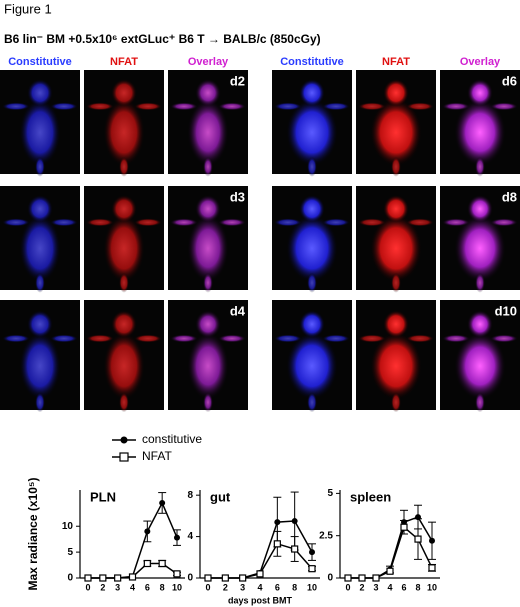 The image size is (520, 607). I want to click on y-tick-label: 5, so click(330, 493).